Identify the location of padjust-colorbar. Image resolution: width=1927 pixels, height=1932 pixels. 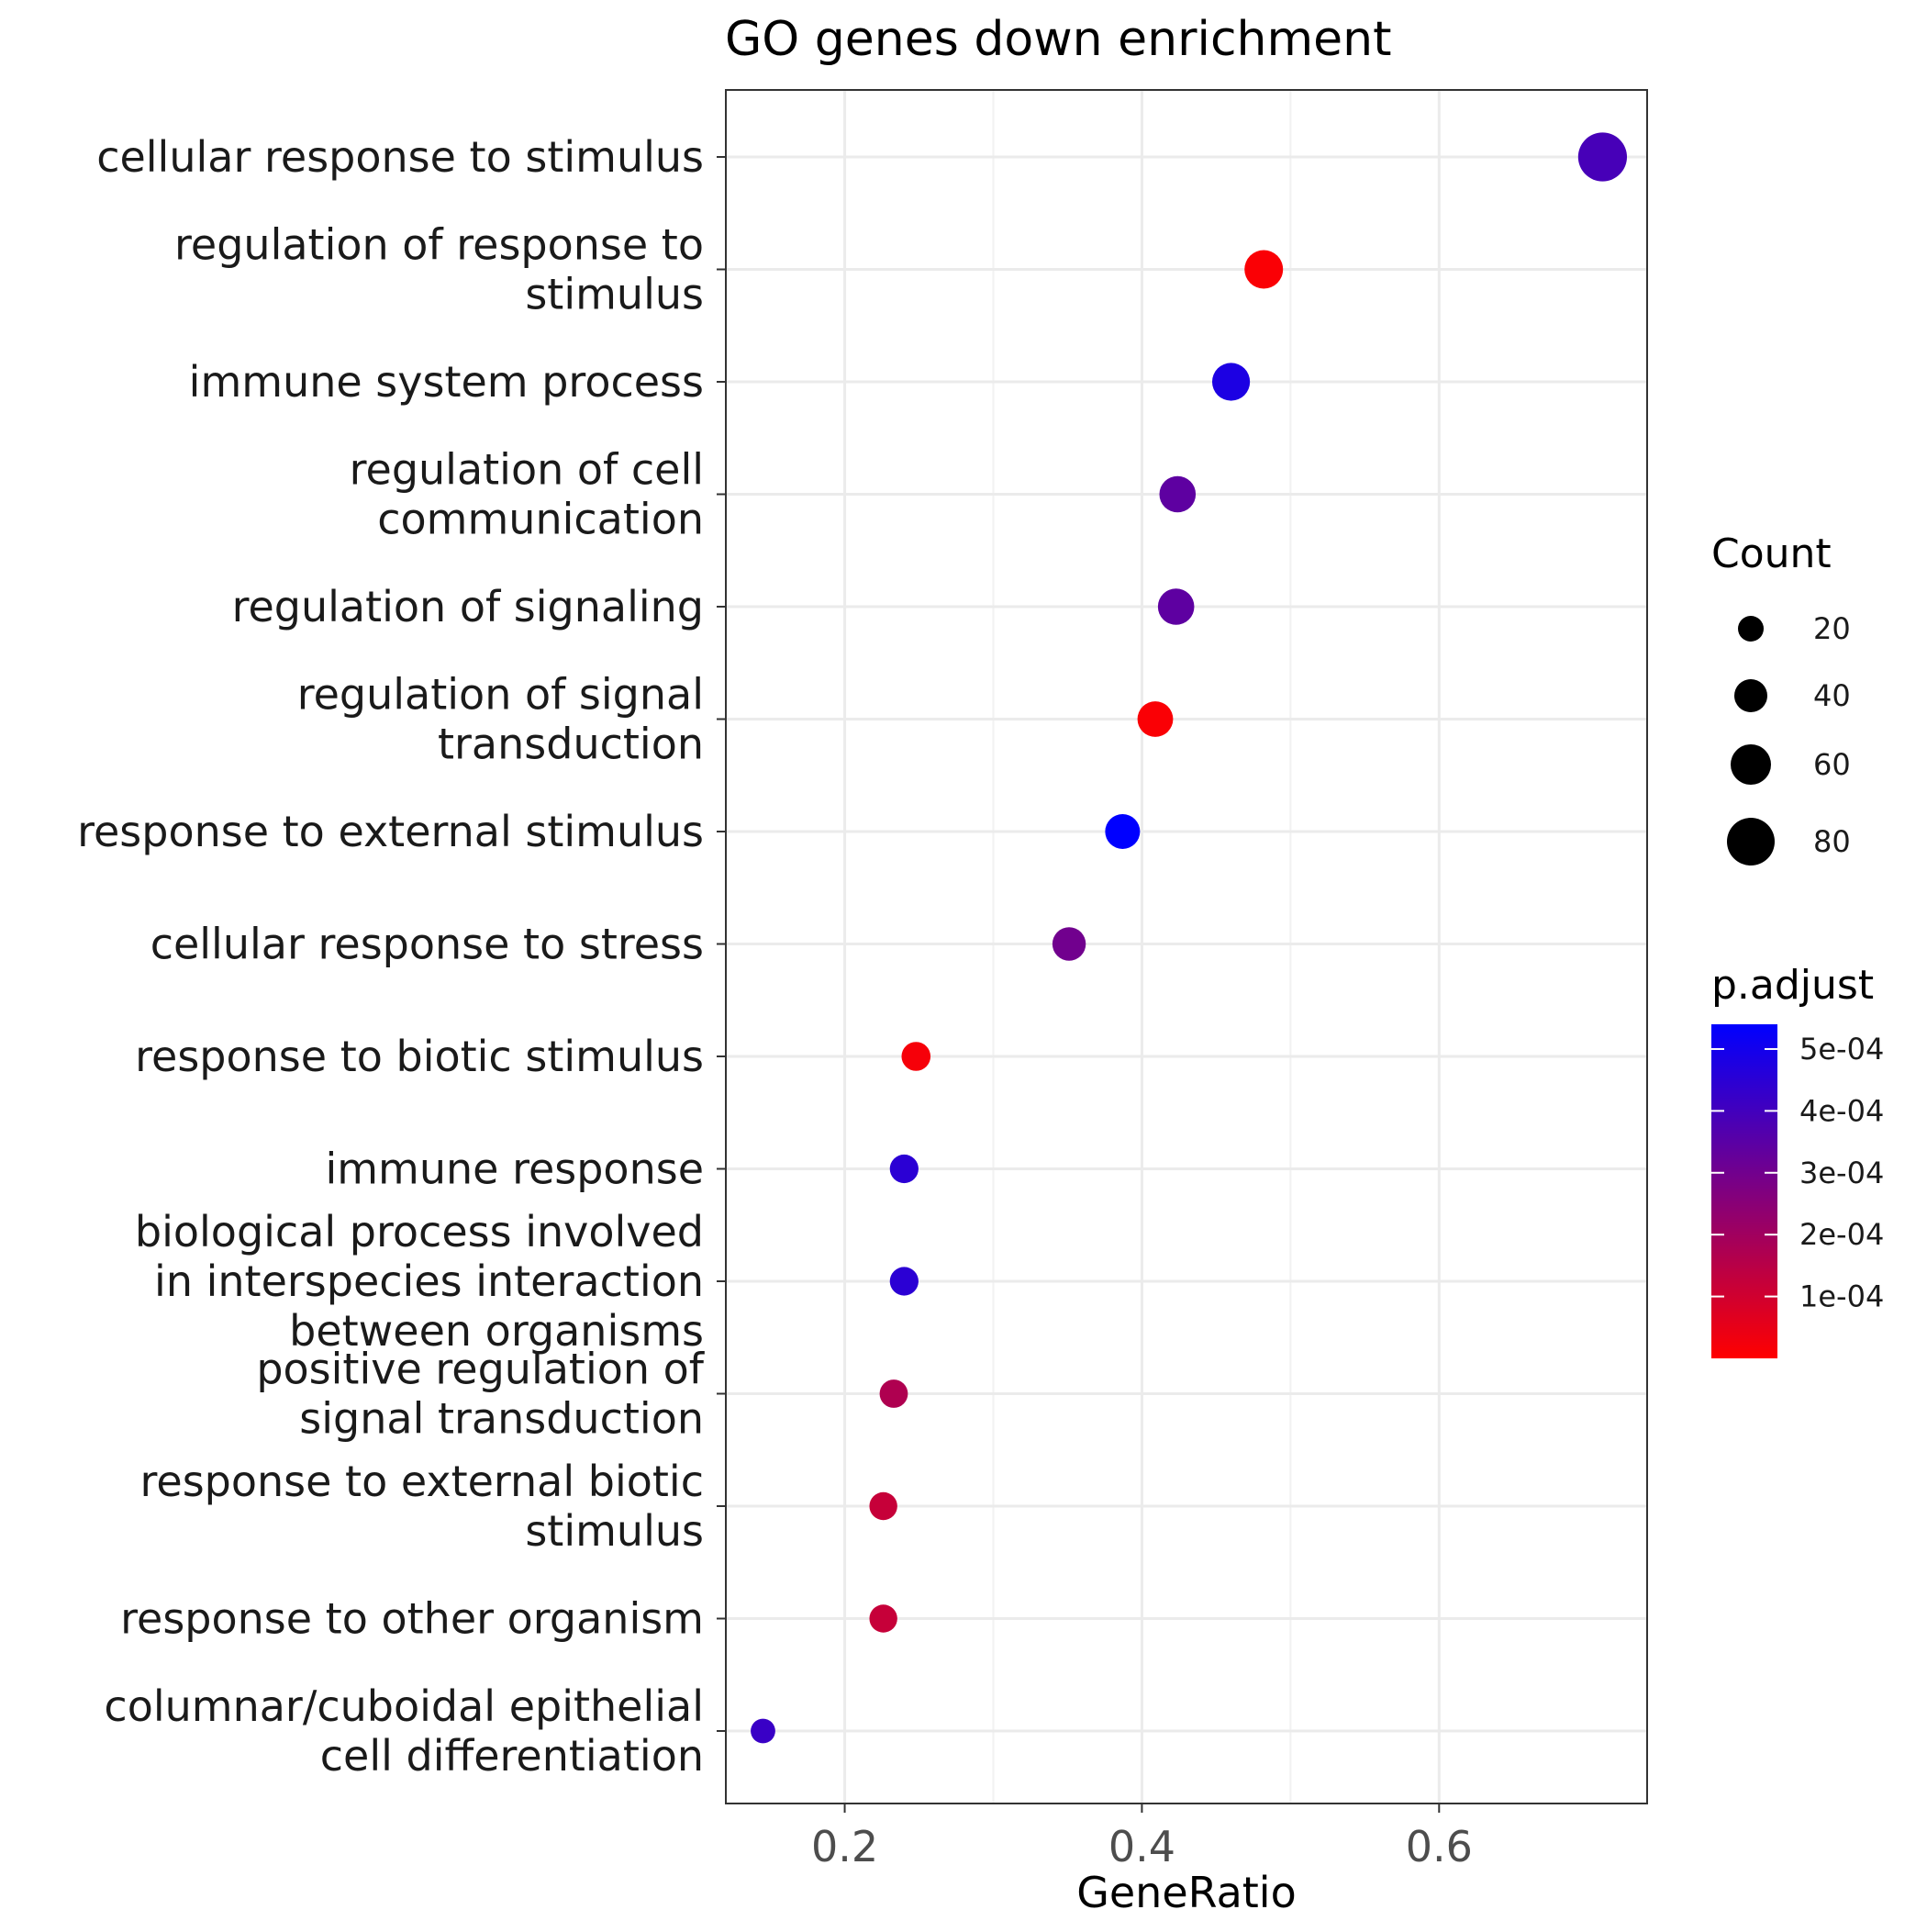
(1744, 1191).